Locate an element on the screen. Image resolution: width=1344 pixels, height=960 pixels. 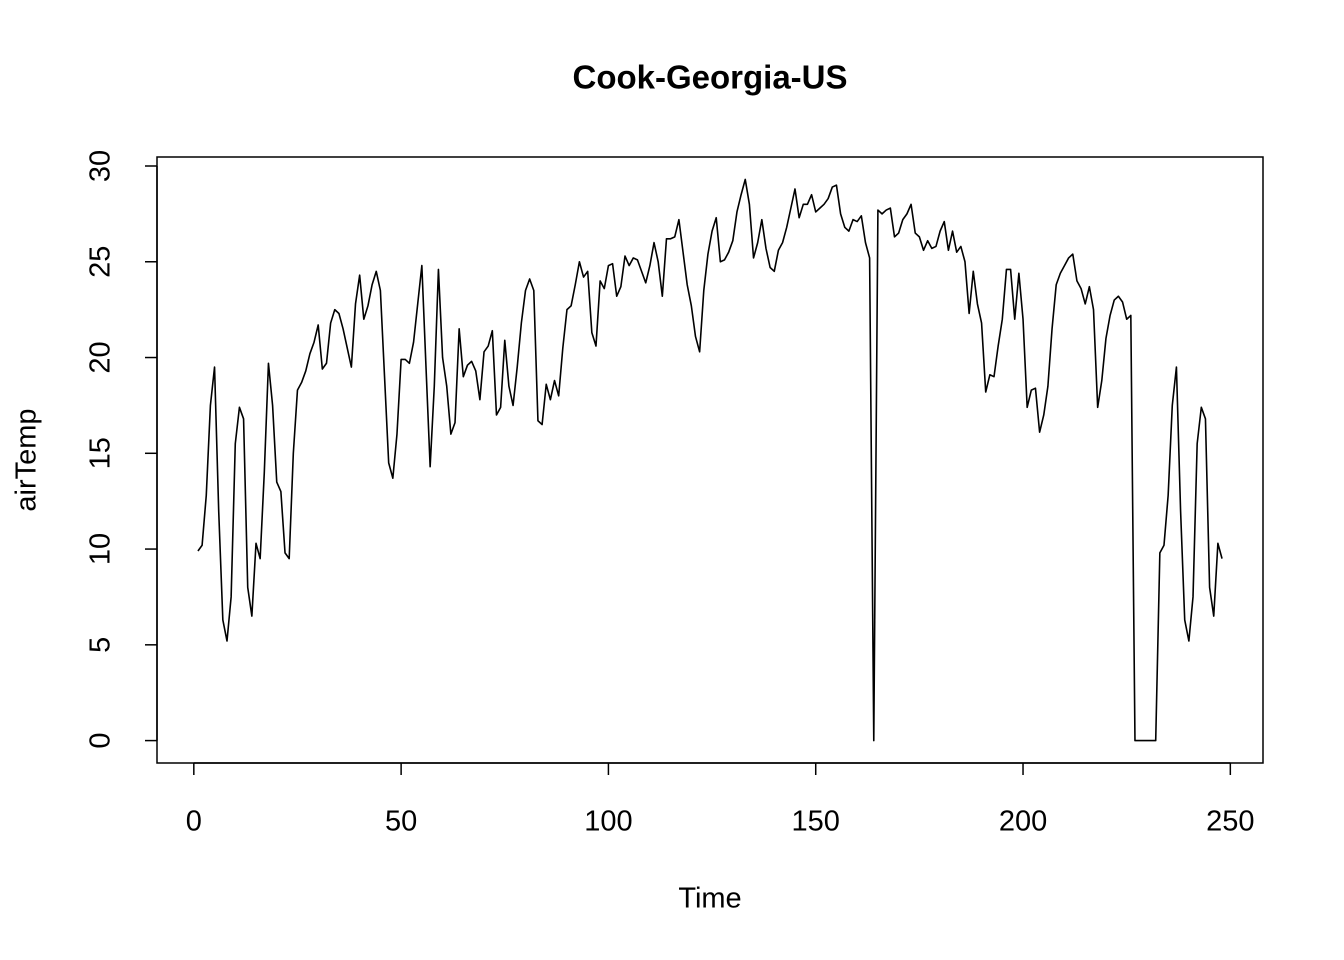
x-tick-label: 200 is located at coordinates (1023, 822).